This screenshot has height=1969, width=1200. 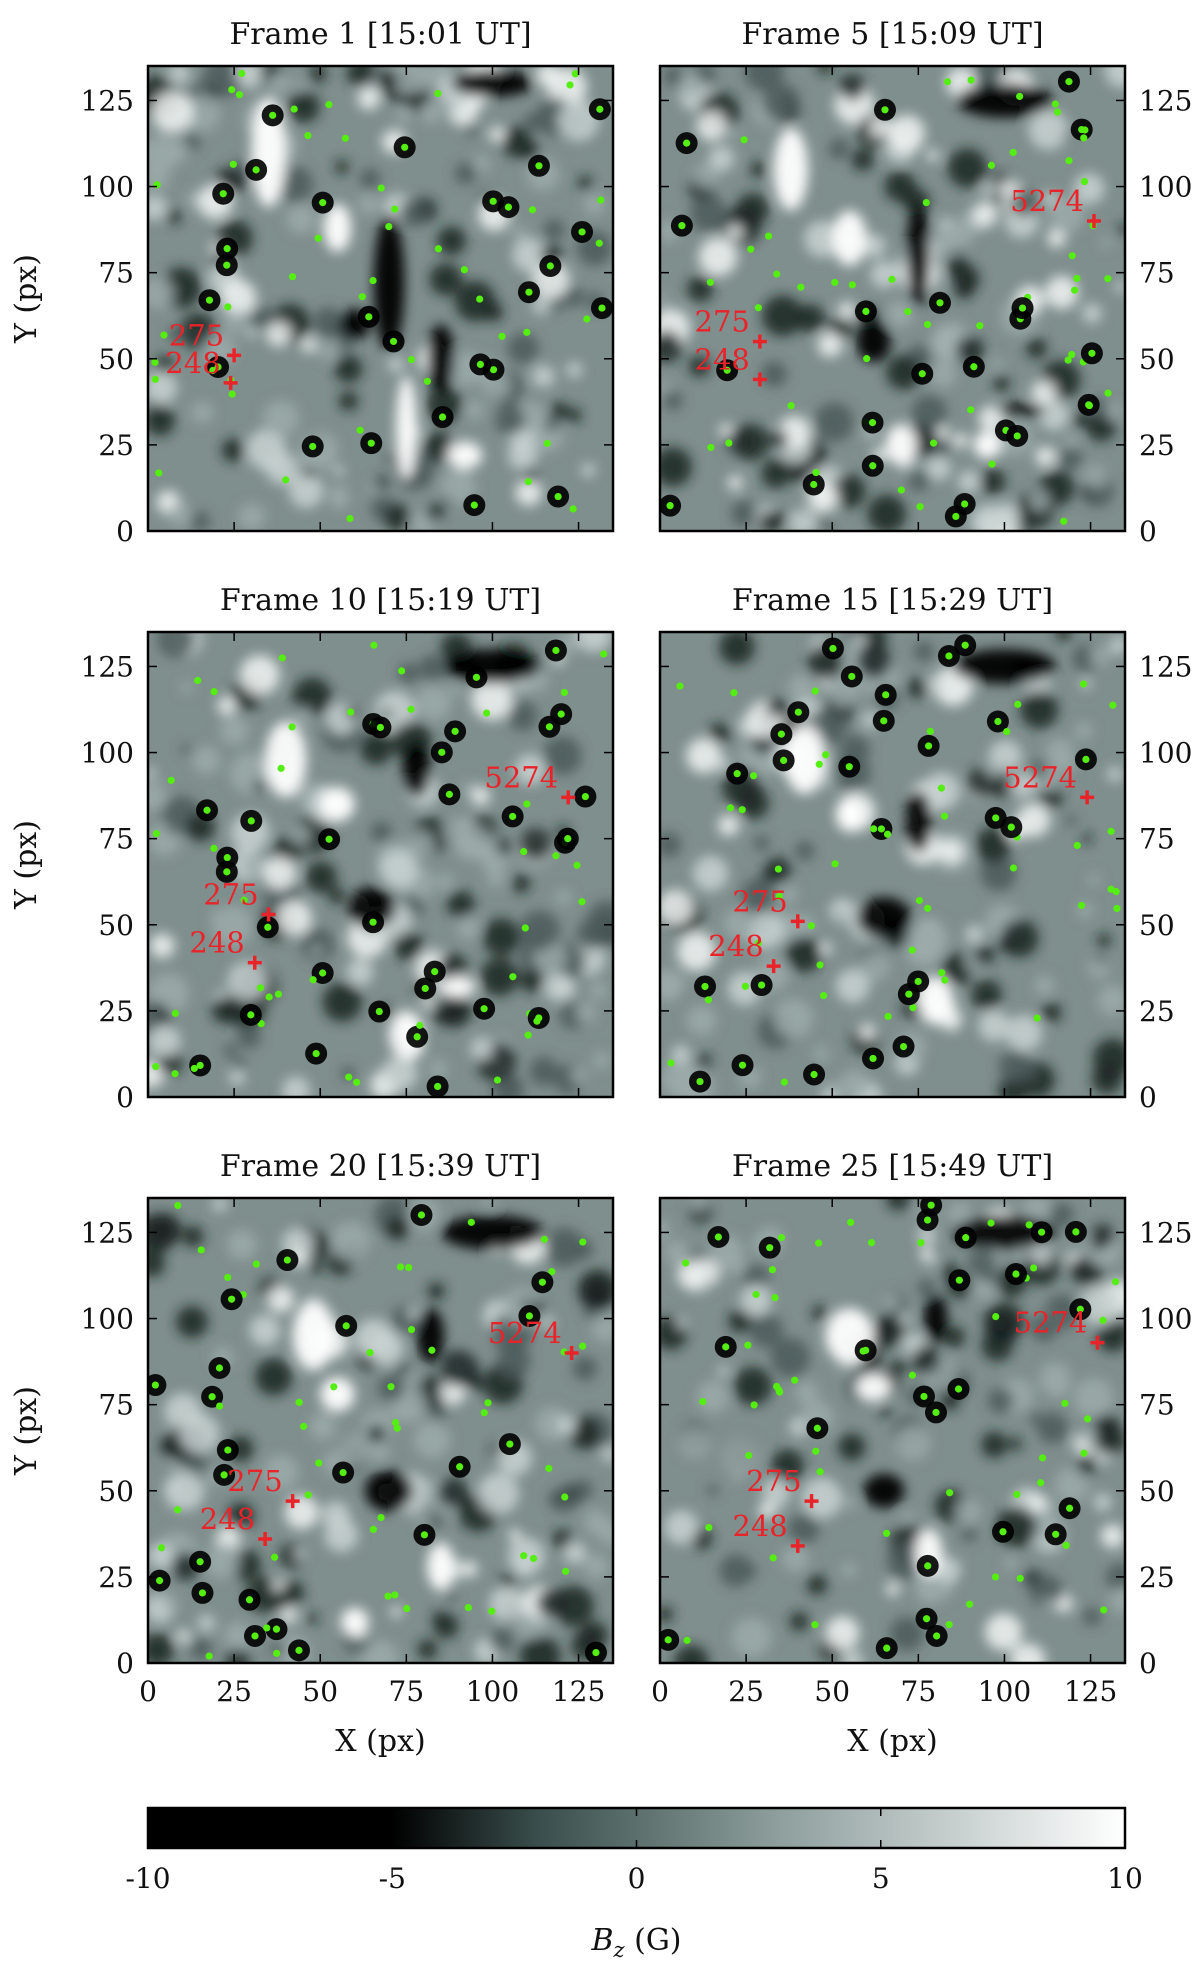 What do you see at coordinates (26, 299) in the screenshot?
I see `y-axis-label: Y (px)` at bounding box center [26, 299].